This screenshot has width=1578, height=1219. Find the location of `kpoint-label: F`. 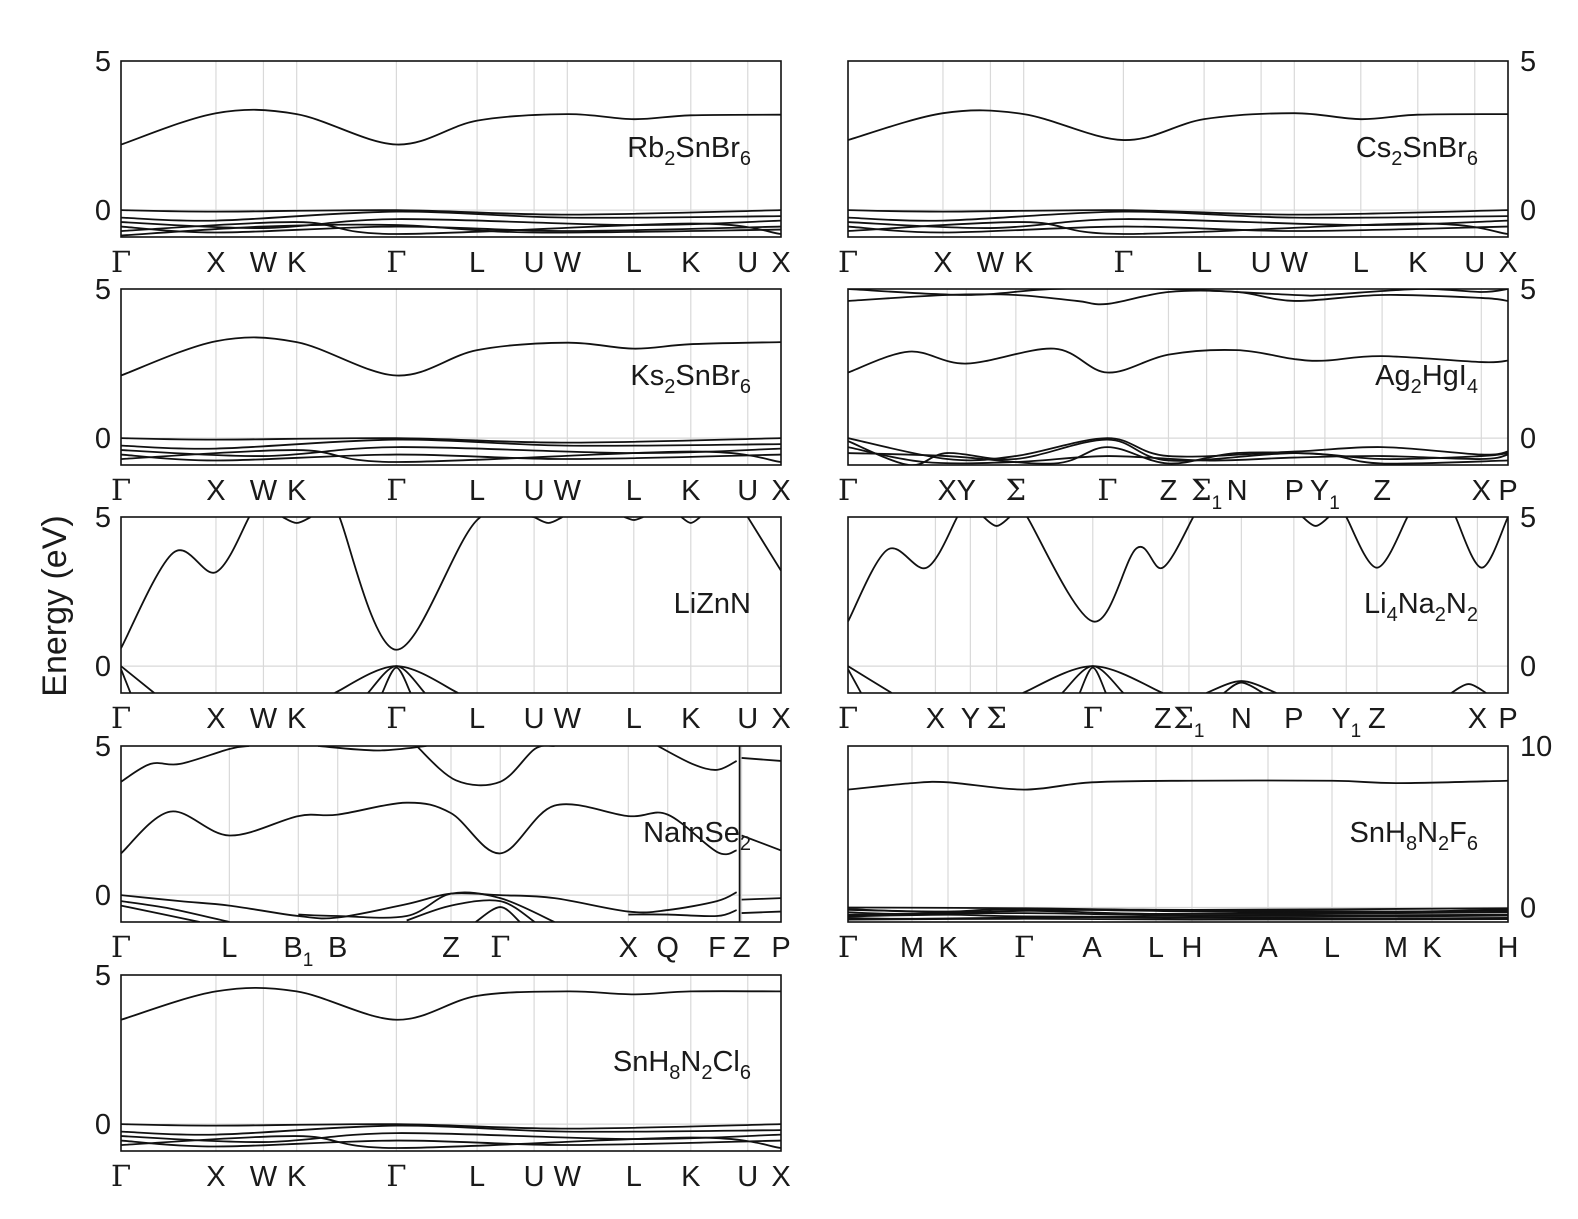

kpoint-label: F is located at coordinates (717, 948).